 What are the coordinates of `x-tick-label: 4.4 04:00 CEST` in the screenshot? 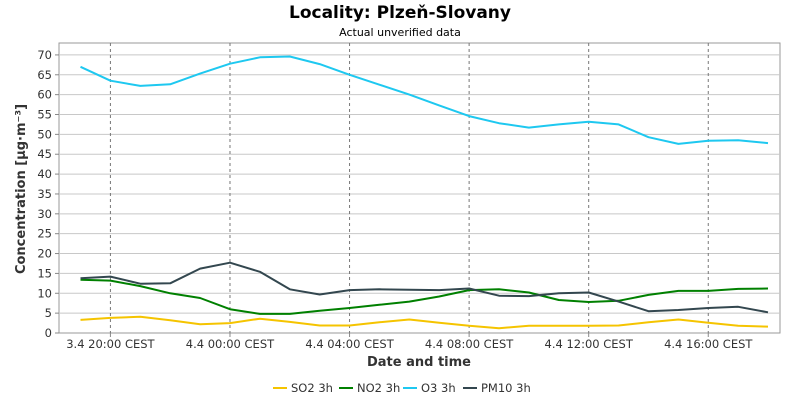 It's located at (349, 344).